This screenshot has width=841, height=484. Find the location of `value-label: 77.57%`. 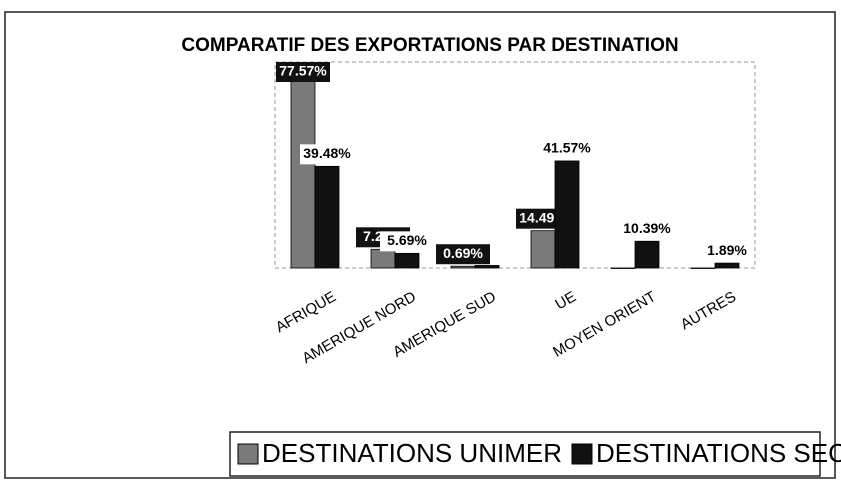

value-label: 77.57% is located at coordinates (303, 71).